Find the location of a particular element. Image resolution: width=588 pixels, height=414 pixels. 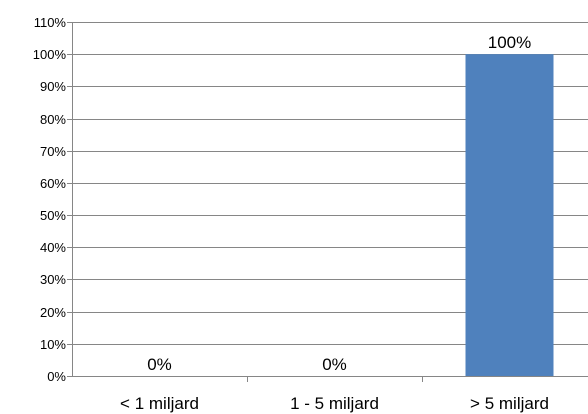

y-tick-label: 90% is located at coordinates (53, 86).